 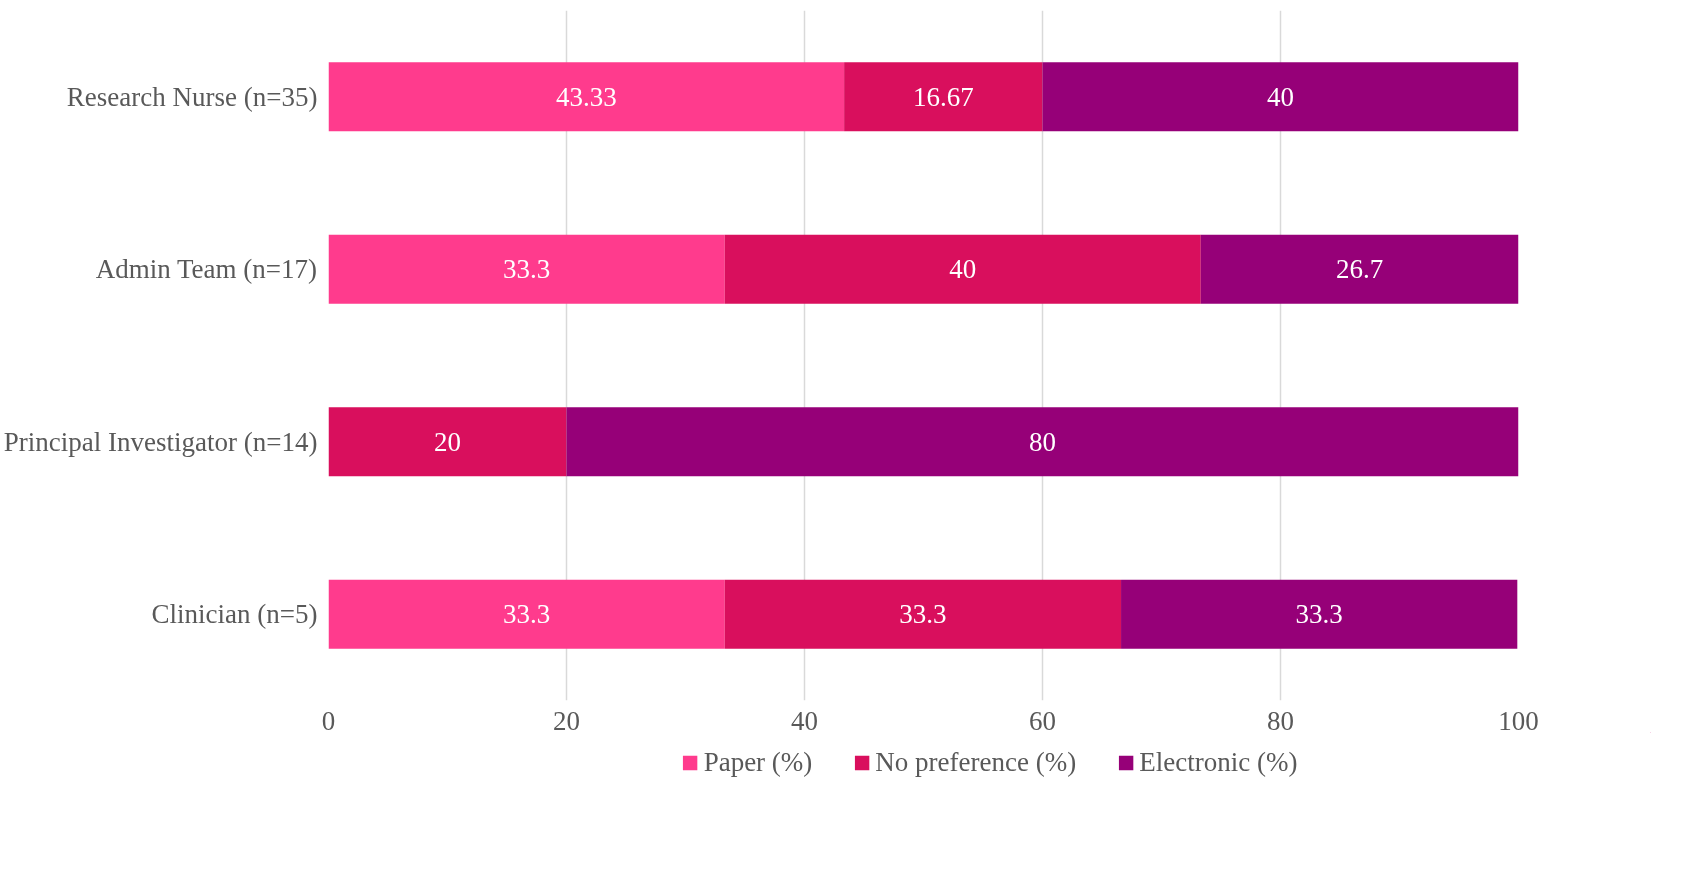 What do you see at coordinates (1218, 762) in the screenshot?
I see `legend-label: Electronic (%)` at bounding box center [1218, 762].